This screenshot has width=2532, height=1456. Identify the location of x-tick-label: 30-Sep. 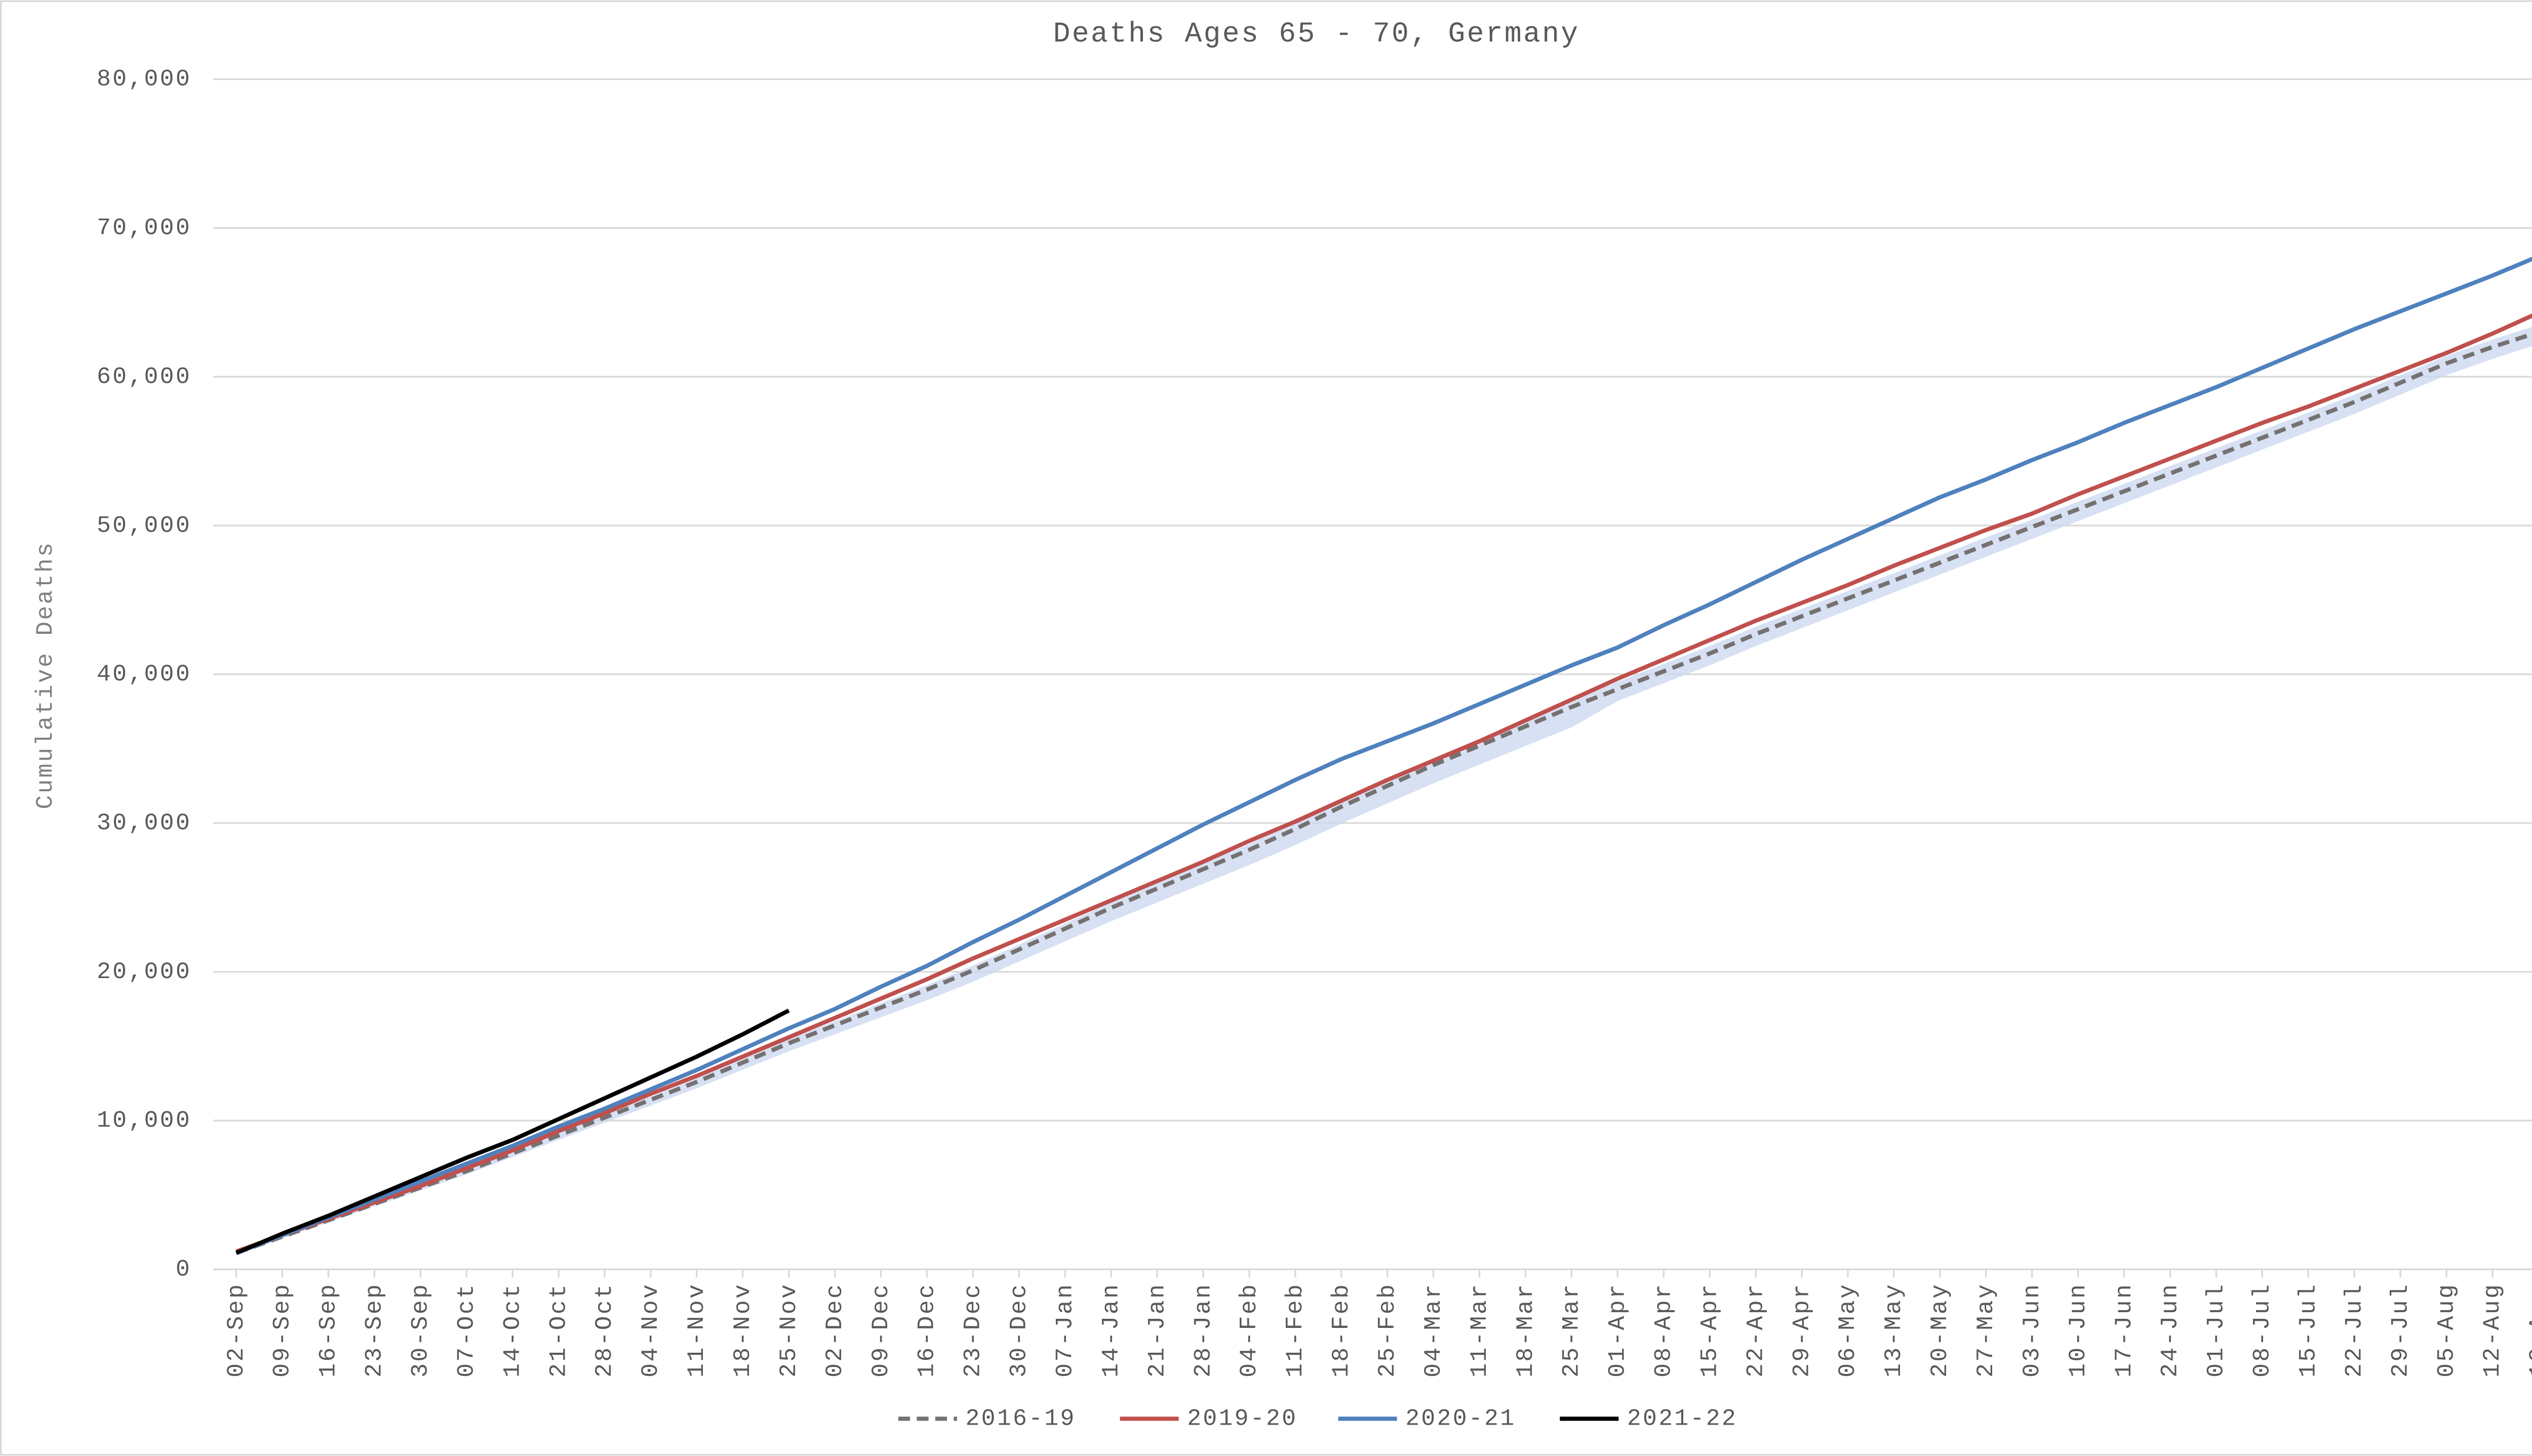
(420, 1330).